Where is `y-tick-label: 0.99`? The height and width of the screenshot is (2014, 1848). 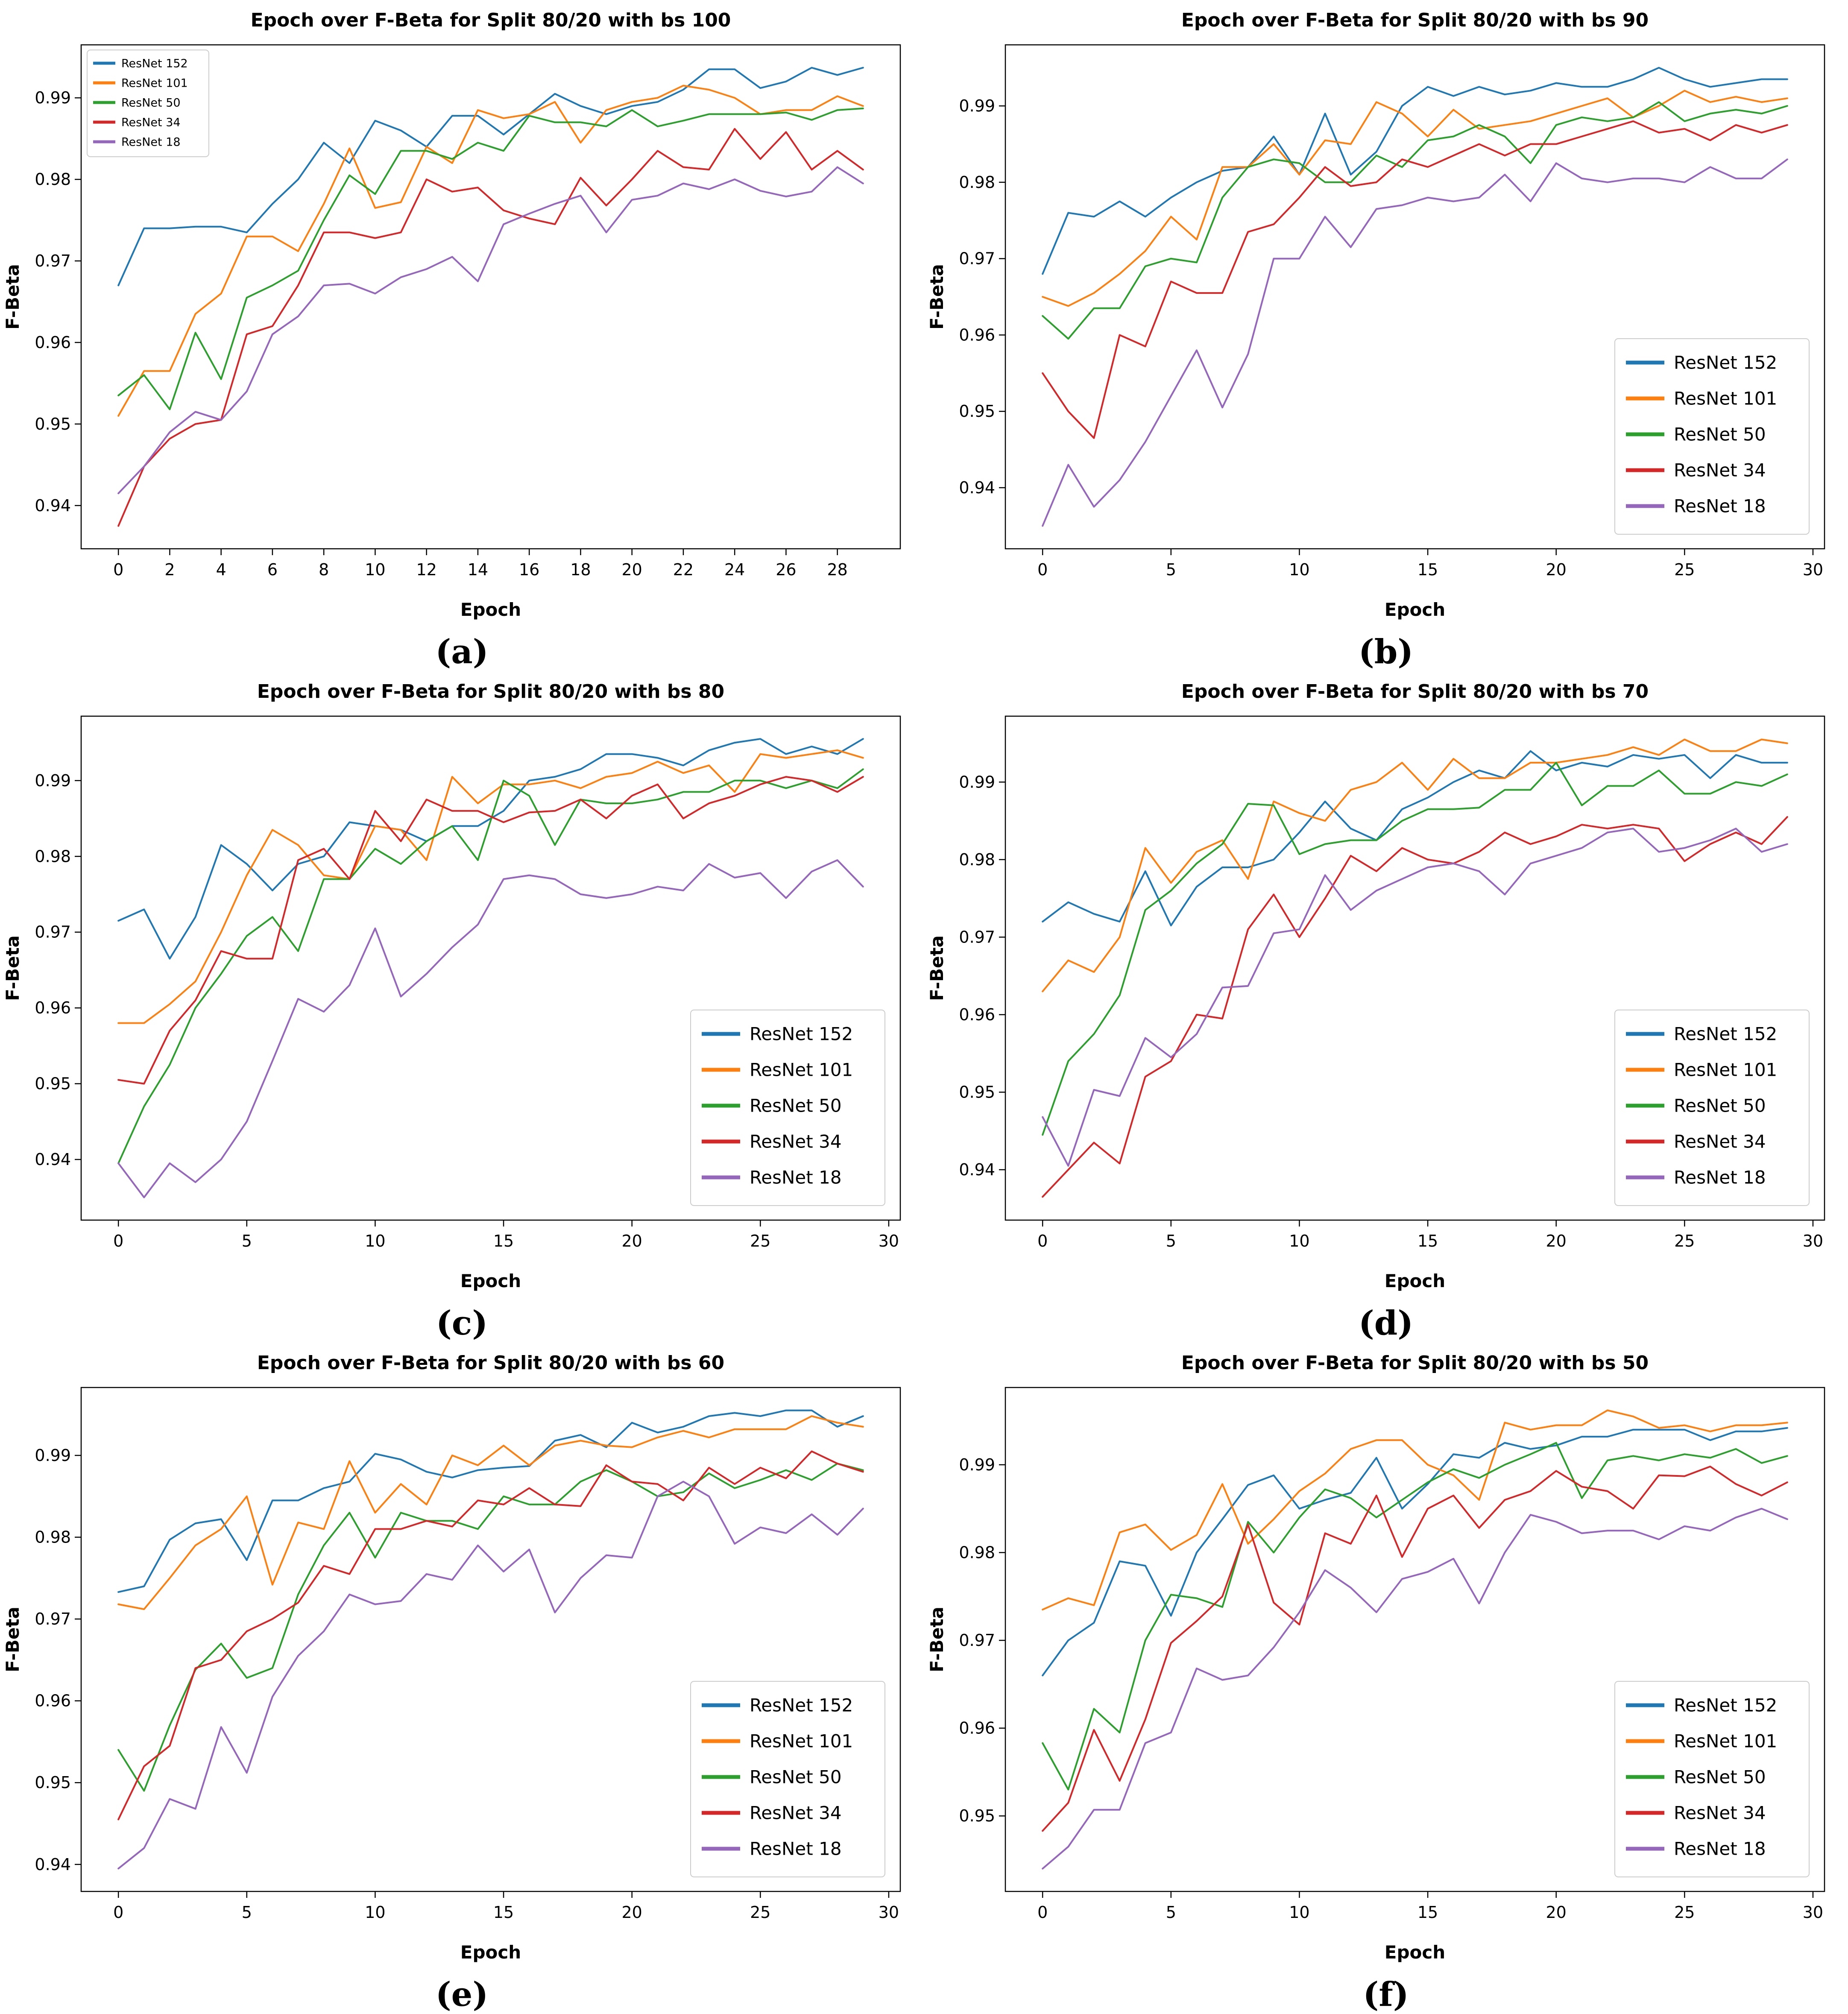
y-tick-label: 0.99 is located at coordinates (53, 1455).